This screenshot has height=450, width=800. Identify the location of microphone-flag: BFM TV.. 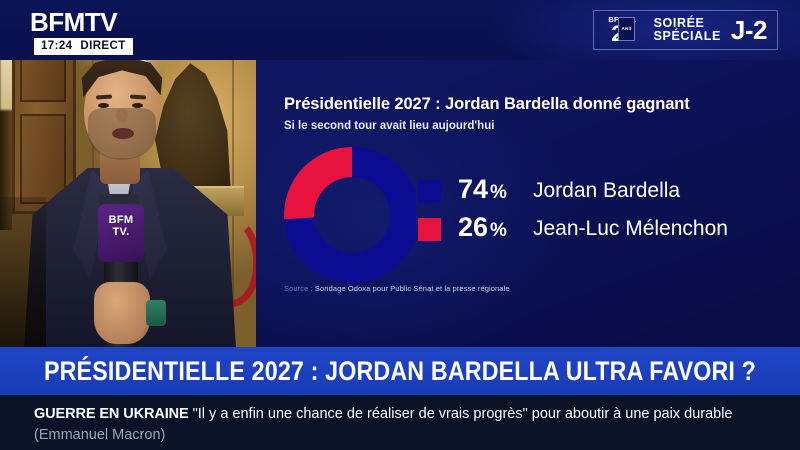
(121, 233).